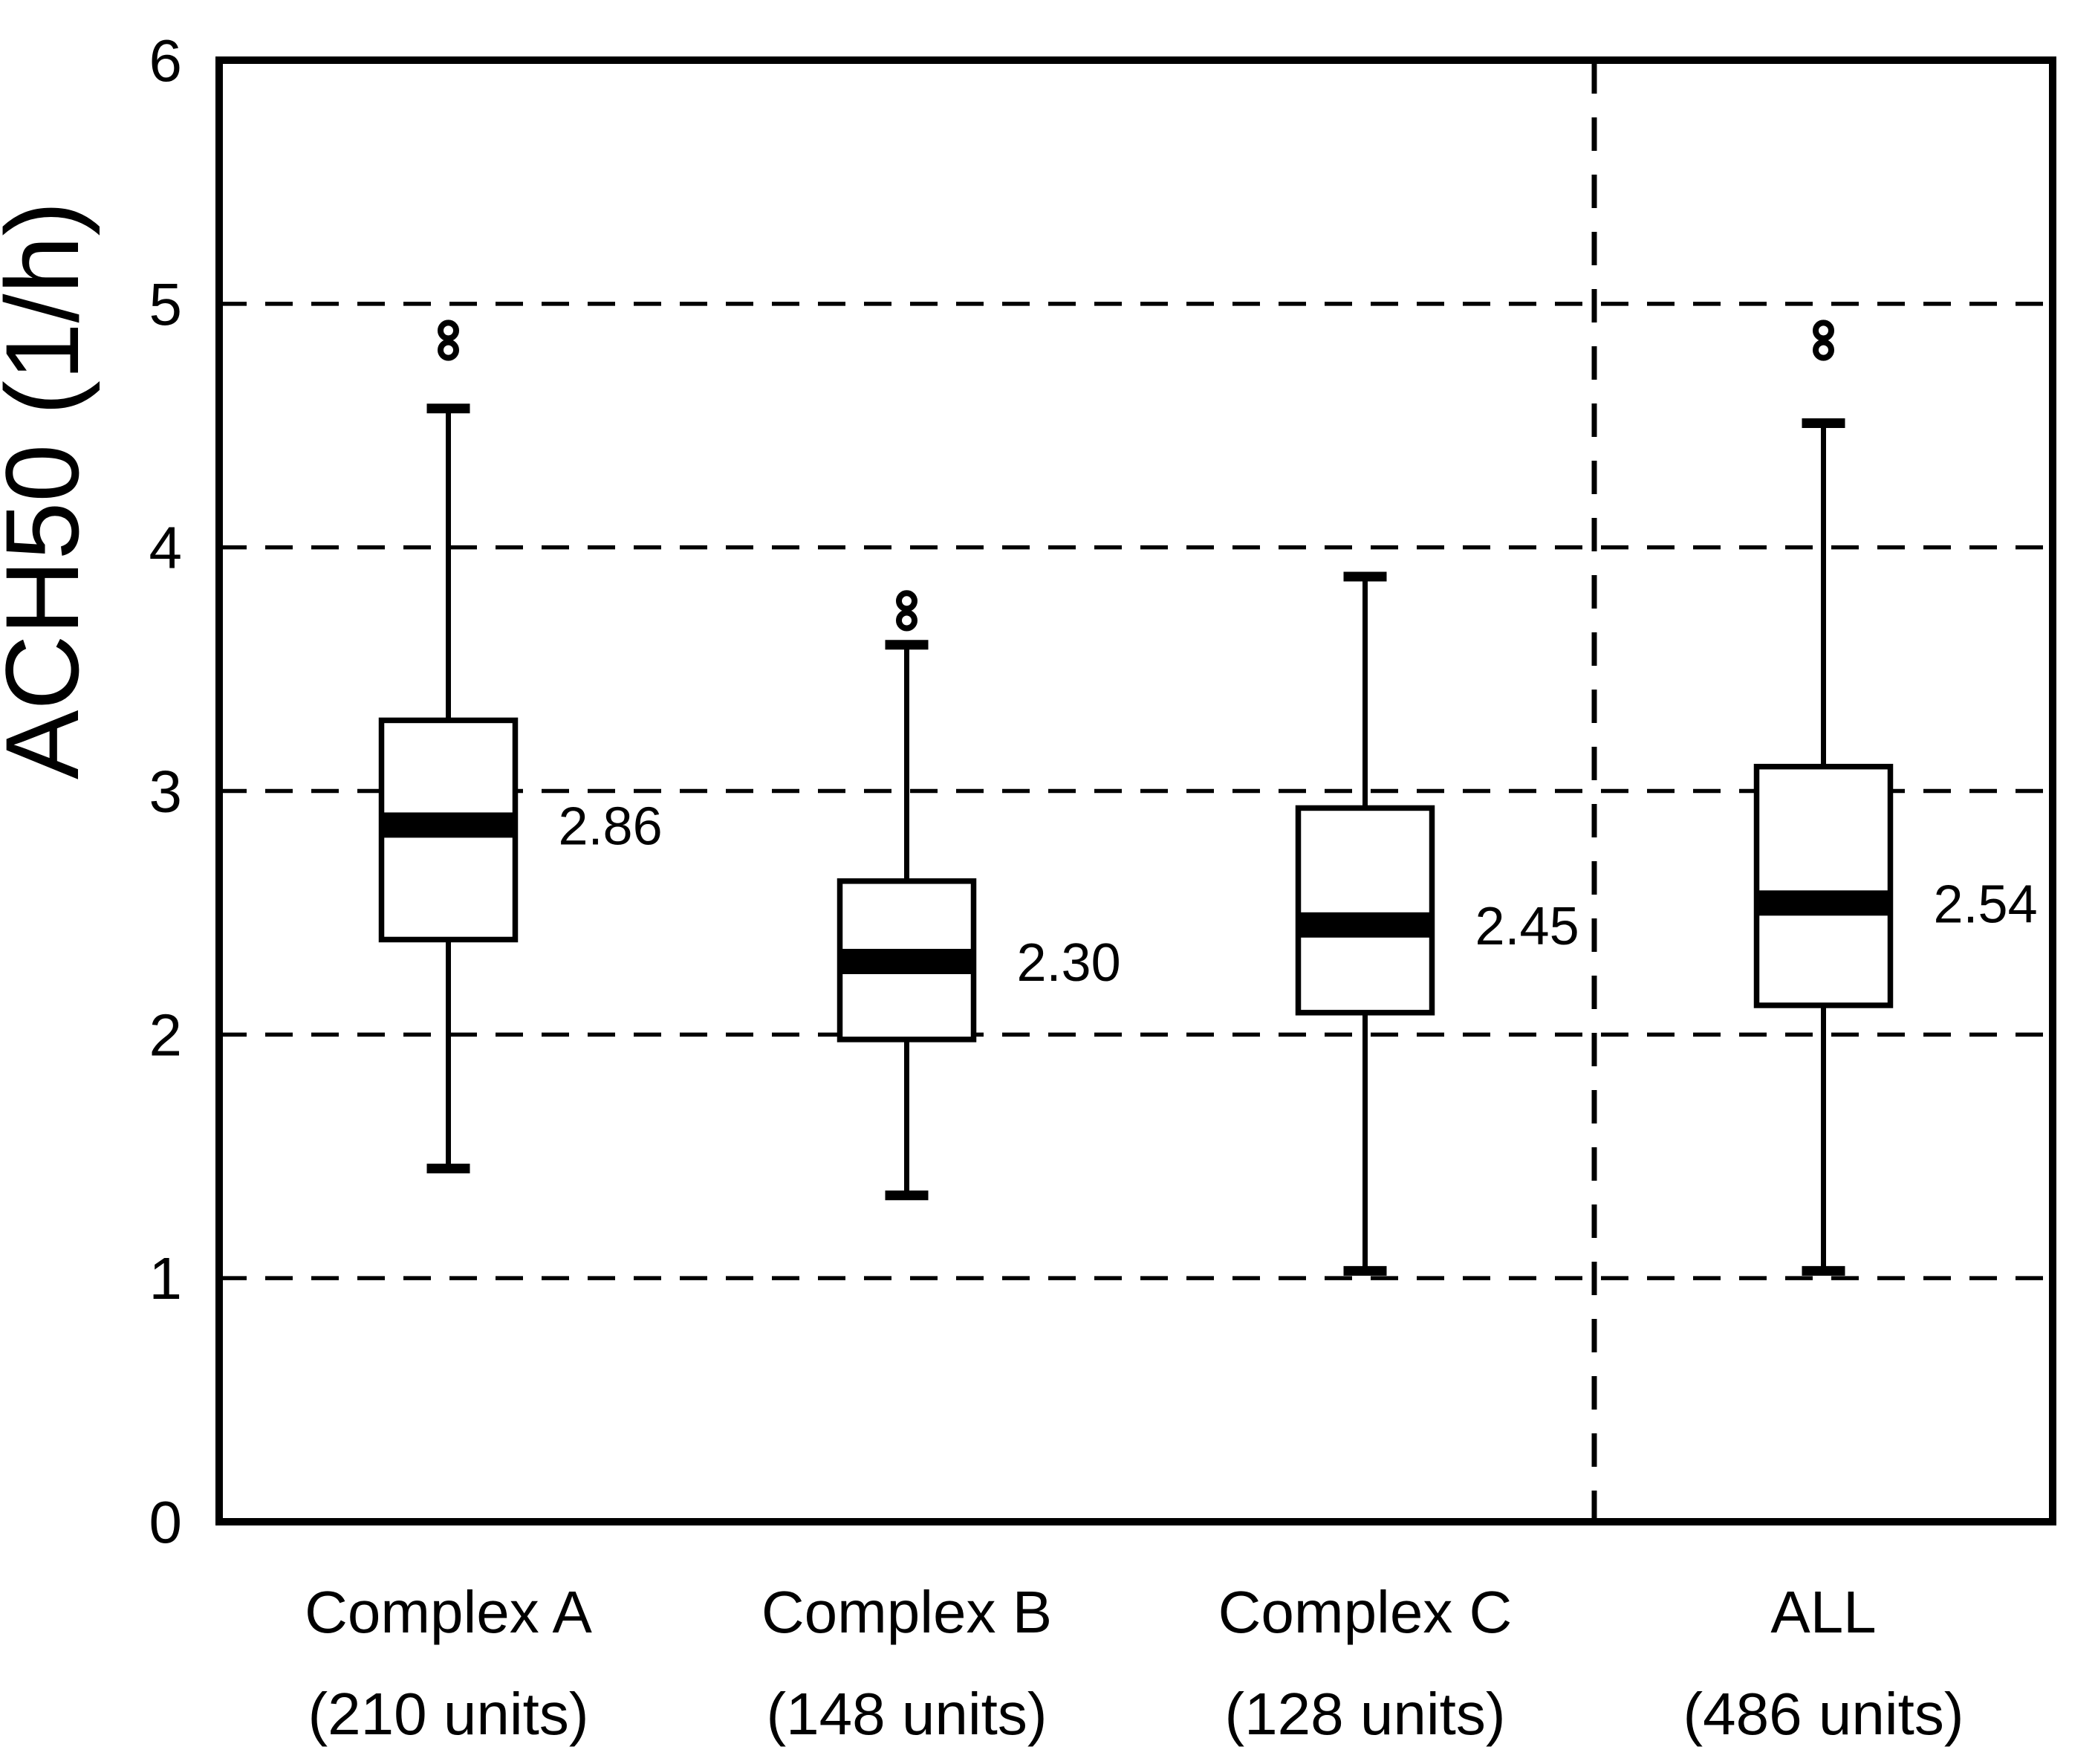 This screenshot has width=2095, height=1764. Describe the element at coordinates (1823, 1612) in the screenshot. I see `x-category-label: ALL` at that location.